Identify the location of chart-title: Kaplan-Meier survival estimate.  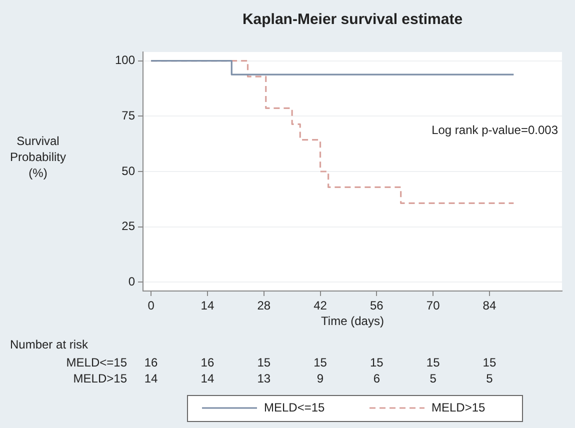
(352, 19).